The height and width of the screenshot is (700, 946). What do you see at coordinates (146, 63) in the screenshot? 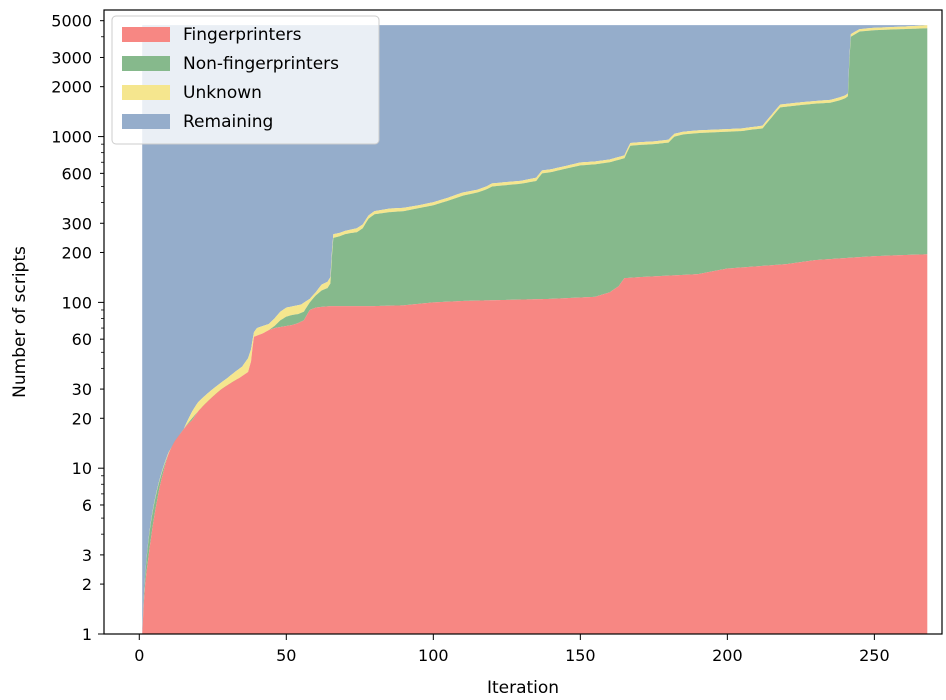
I see `legend-swatch-non-fingerprinters` at bounding box center [146, 63].